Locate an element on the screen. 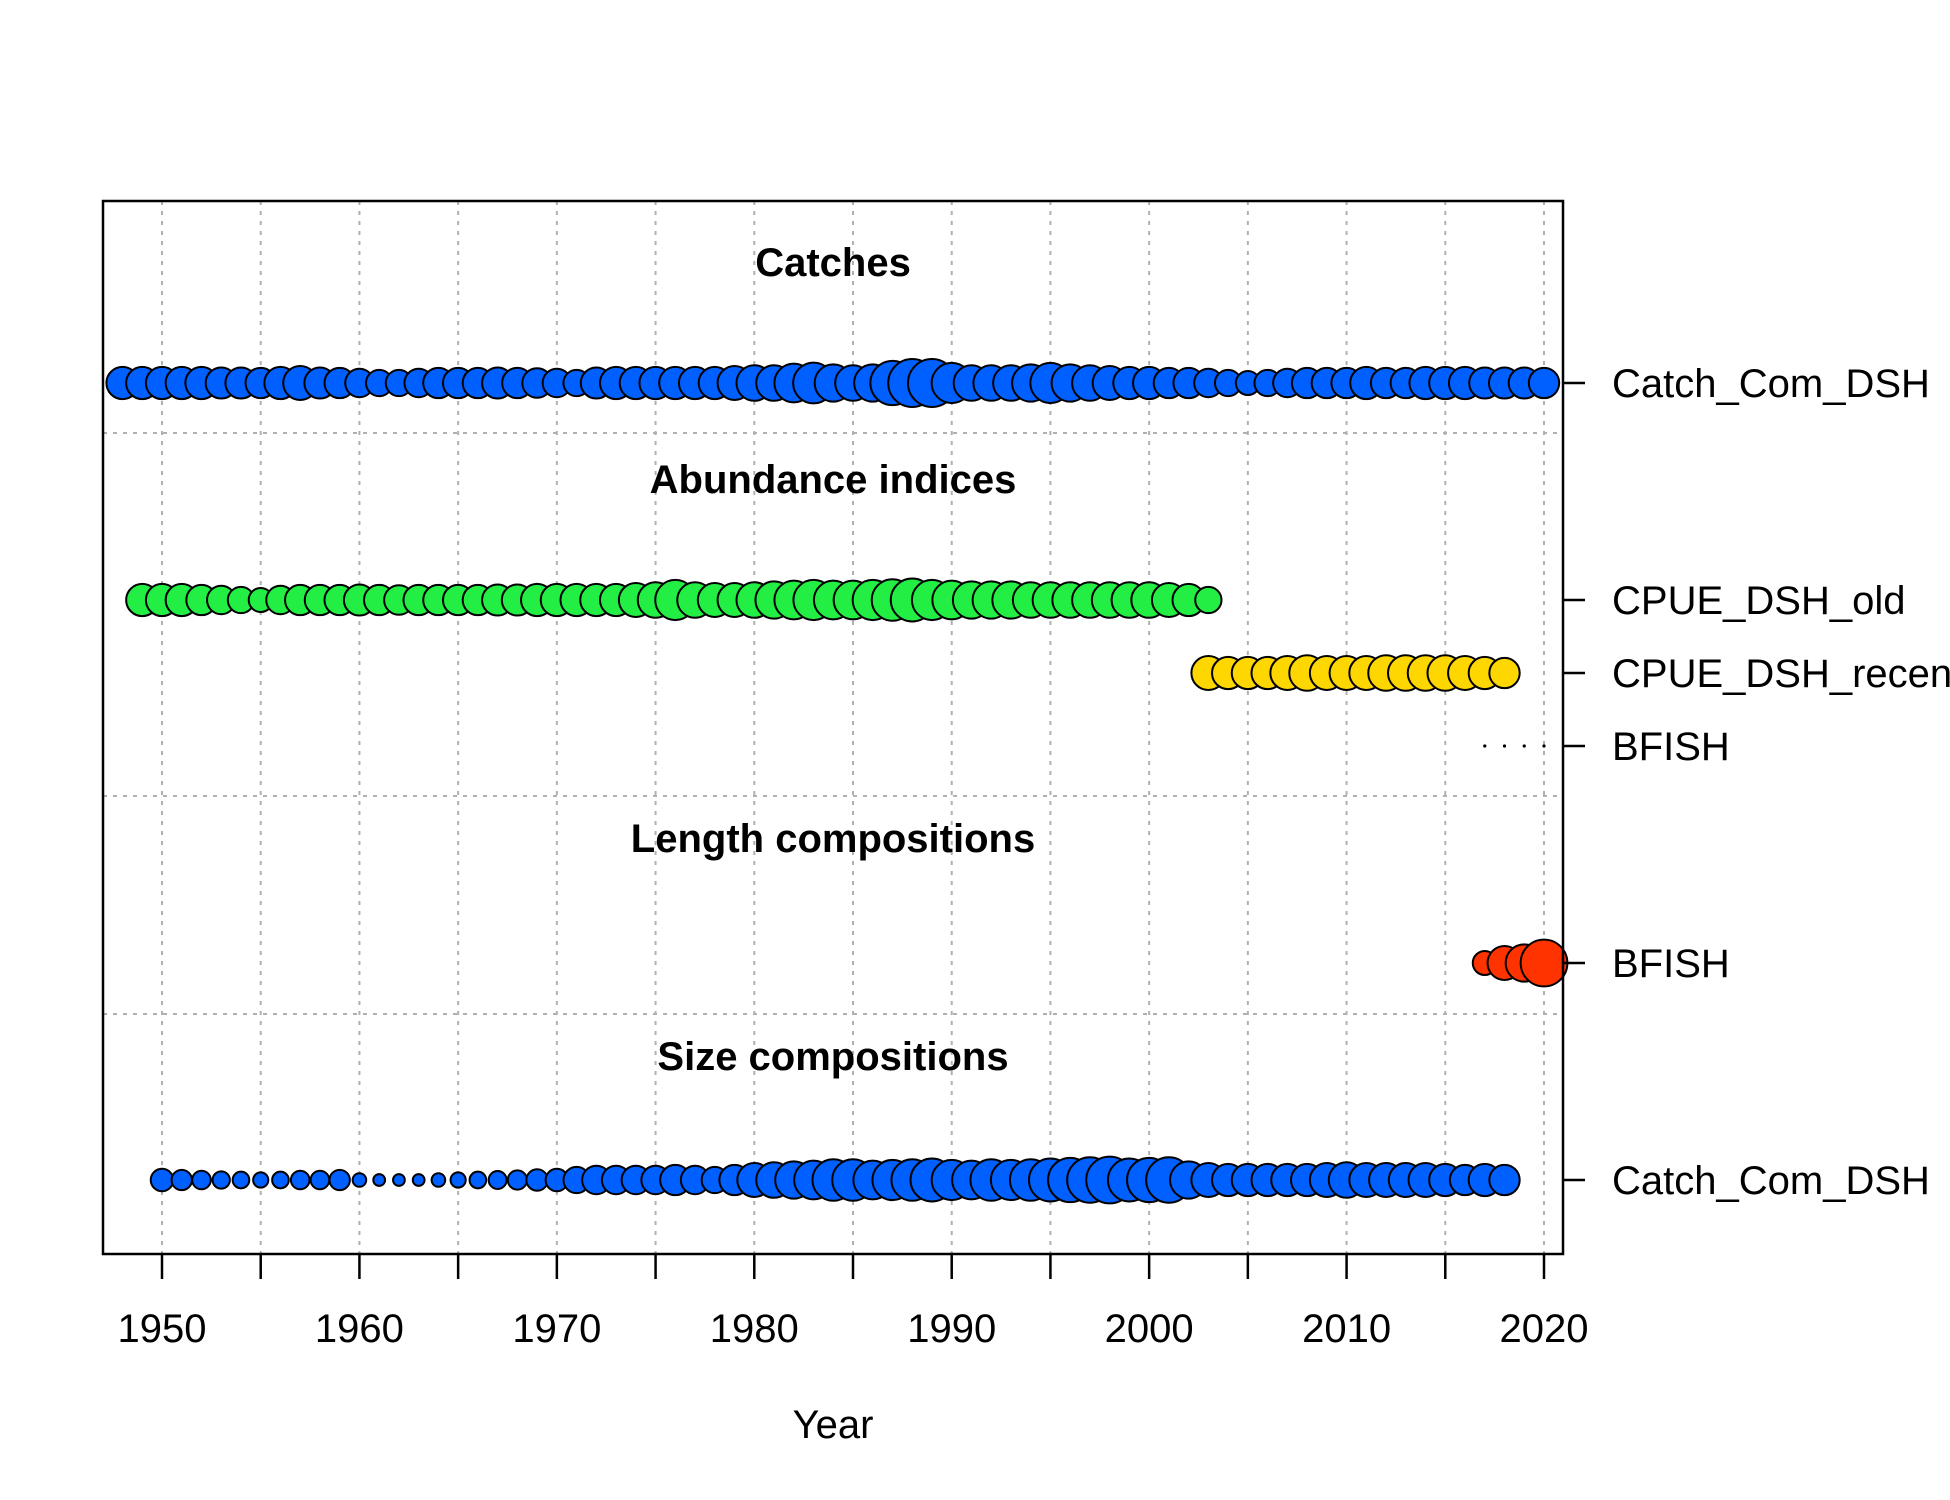 This screenshot has height=1500, width=1950. x-tick-label: 1980 is located at coordinates (754, 1329).